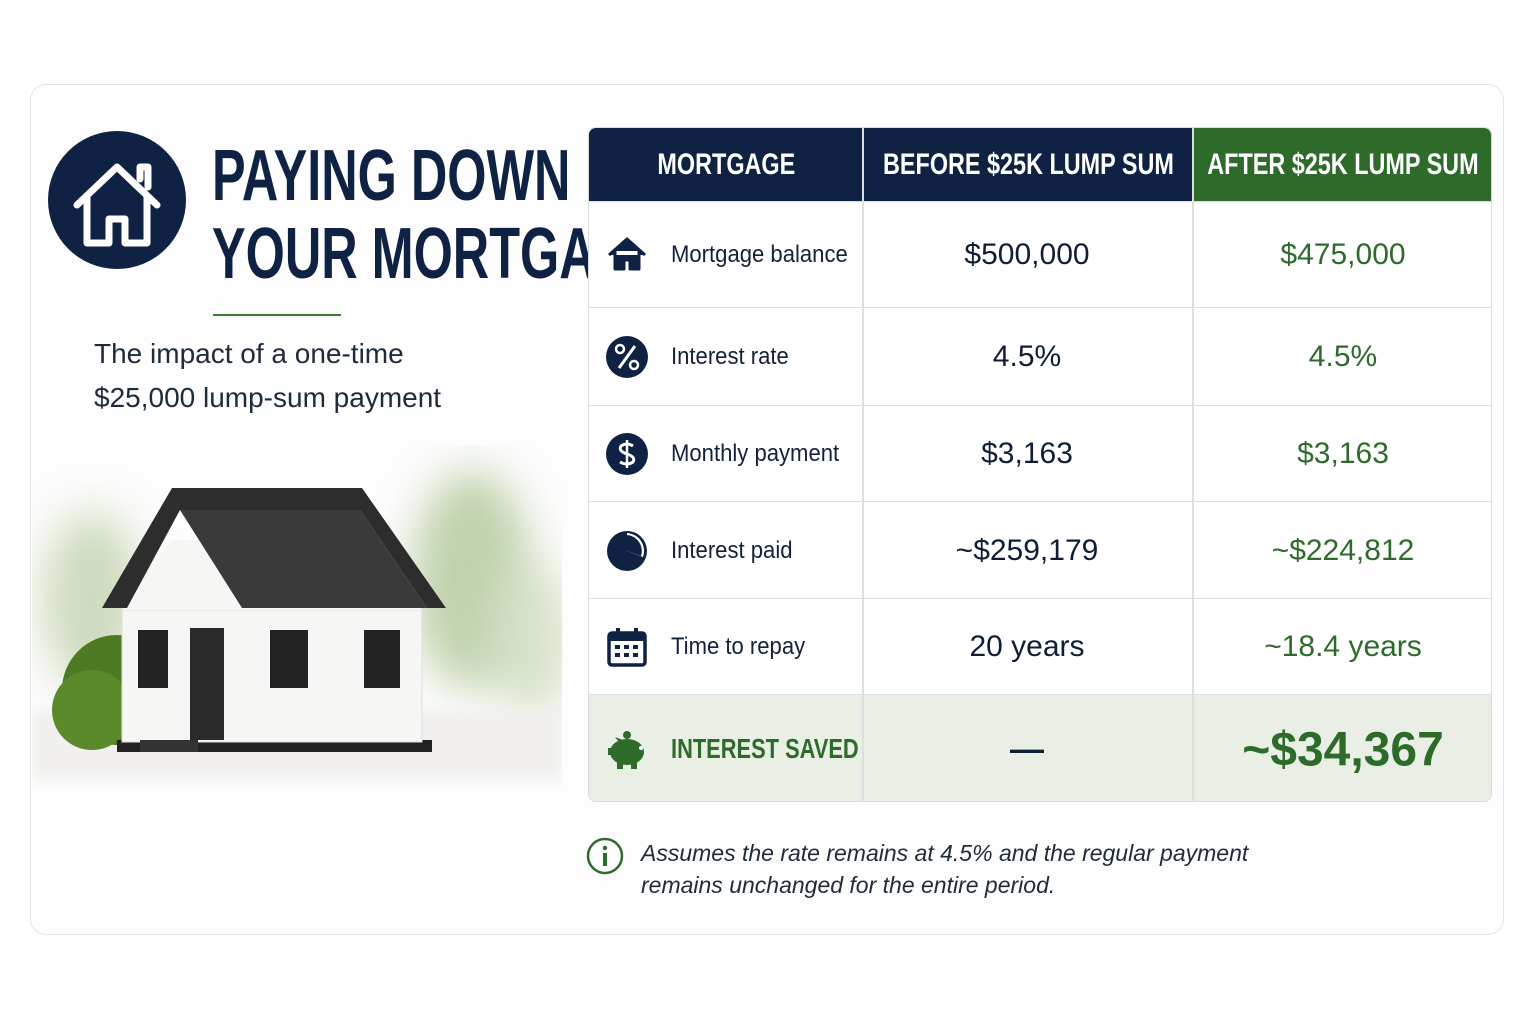  Describe the element at coordinates (732, 550) in the screenshot. I see `row-label: Interest paid` at that location.